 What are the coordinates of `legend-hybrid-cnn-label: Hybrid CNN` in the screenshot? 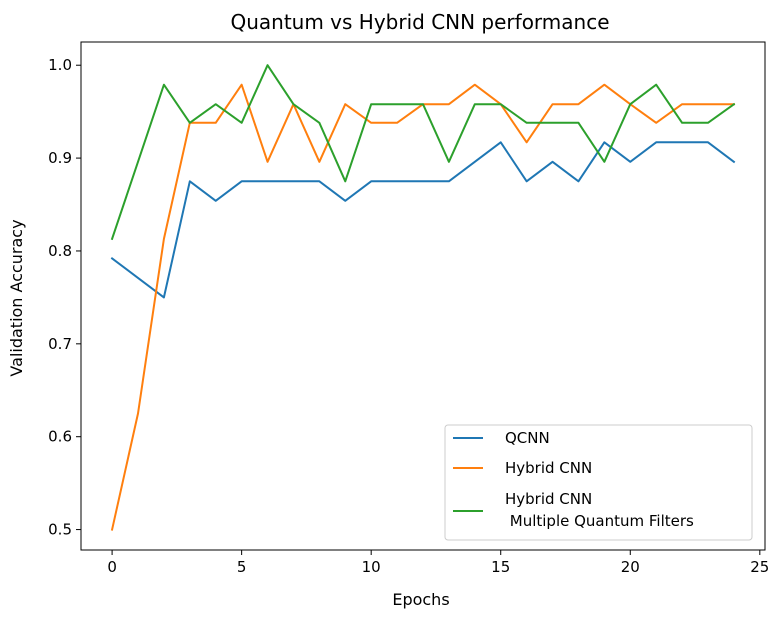 It's located at (548, 468).